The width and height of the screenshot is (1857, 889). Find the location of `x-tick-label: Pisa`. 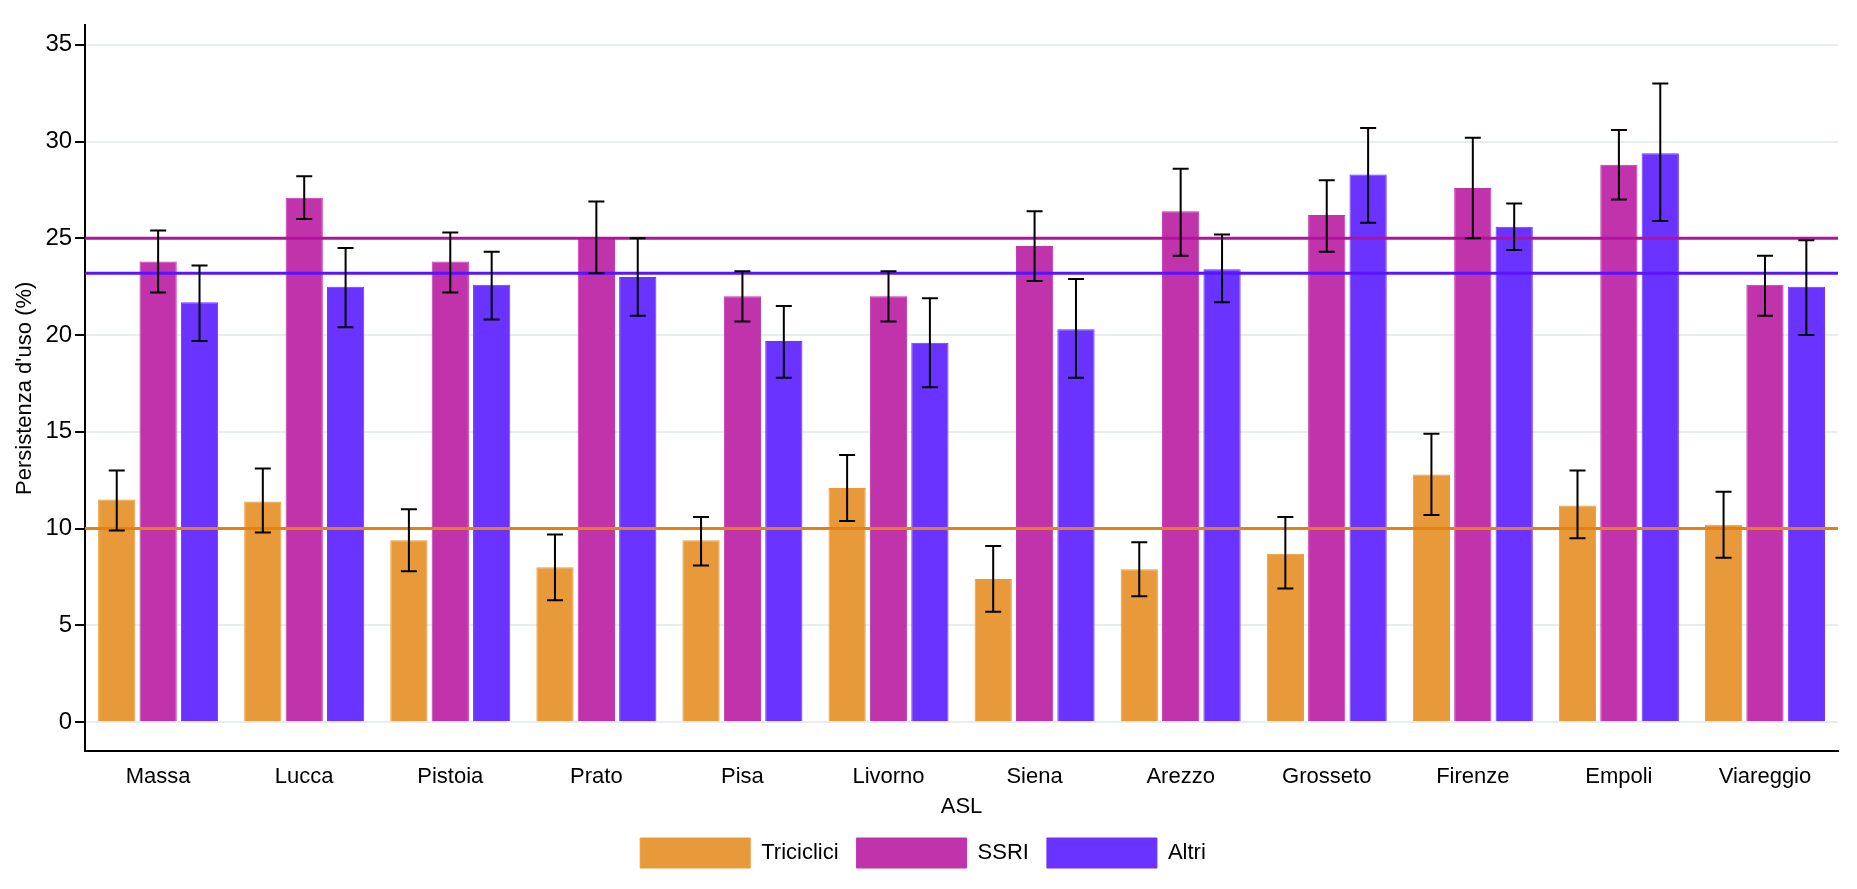

x-tick-label: Pisa is located at coordinates (743, 776).